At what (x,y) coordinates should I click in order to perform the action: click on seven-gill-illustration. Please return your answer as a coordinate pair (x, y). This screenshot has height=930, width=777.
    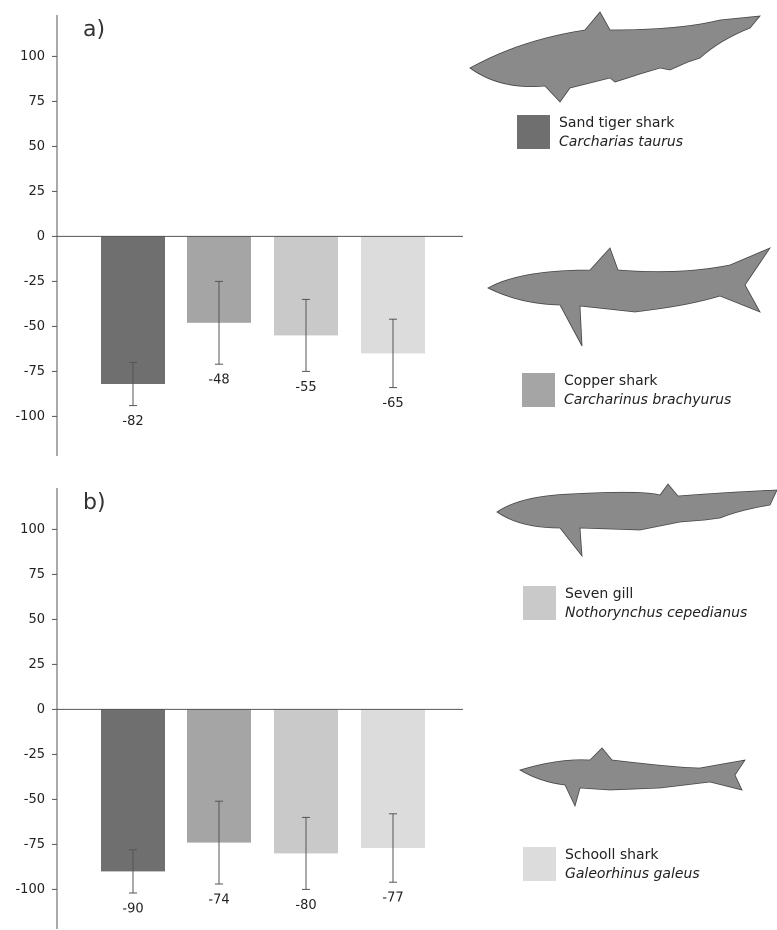
    Looking at the image, I should click on (636, 520).